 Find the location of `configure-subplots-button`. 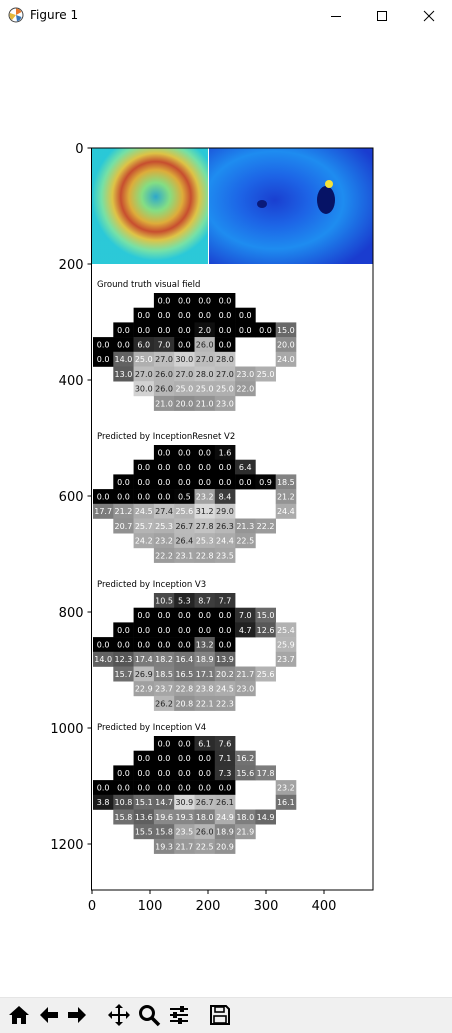

configure-subplots-button is located at coordinates (179, 1015).